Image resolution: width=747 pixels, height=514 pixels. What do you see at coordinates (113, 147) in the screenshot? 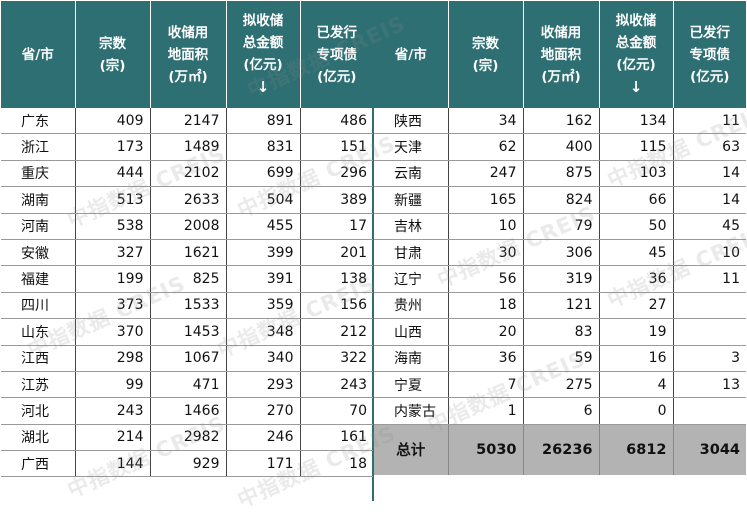
I see `count-cell: 173` at bounding box center [113, 147].